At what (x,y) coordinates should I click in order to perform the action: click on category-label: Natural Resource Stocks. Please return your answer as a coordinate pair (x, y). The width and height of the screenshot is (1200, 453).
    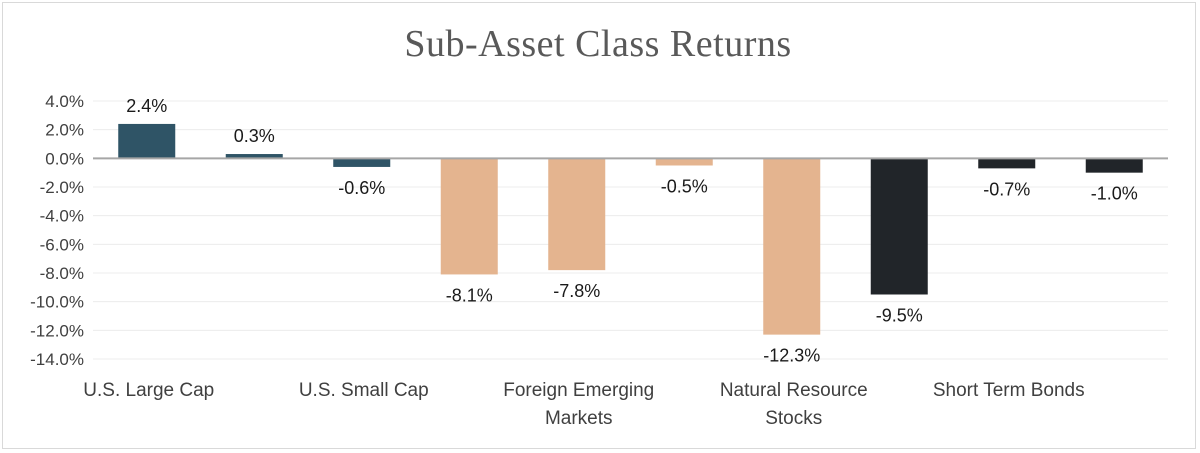
    Looking at the image, I should click on (794, 404).